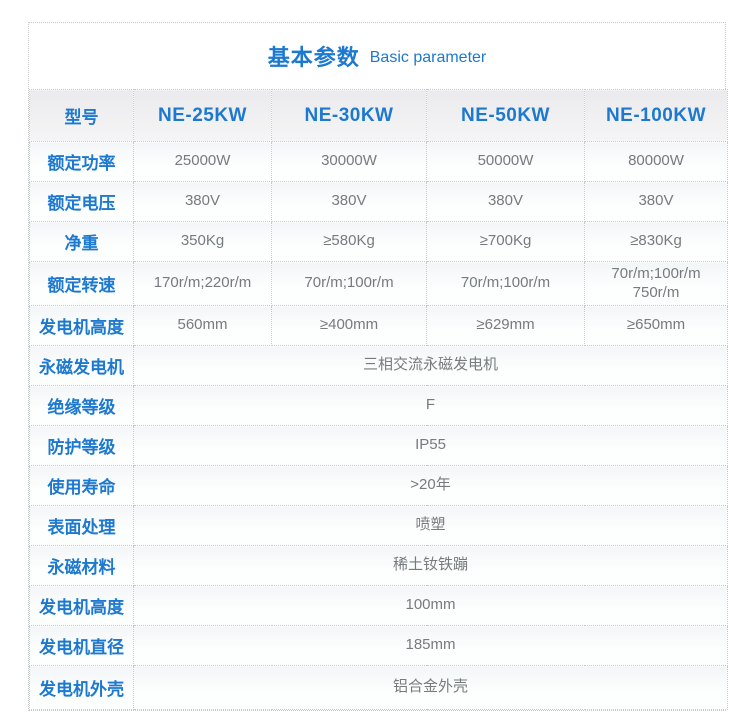 The width and height of the screenshot is (750, 726). What do you see at coordinates (430, 565) in the screenshot?
I see `spec-merged-value-cell: 稀土钕铁蹦` at bounding box center [430, 565].